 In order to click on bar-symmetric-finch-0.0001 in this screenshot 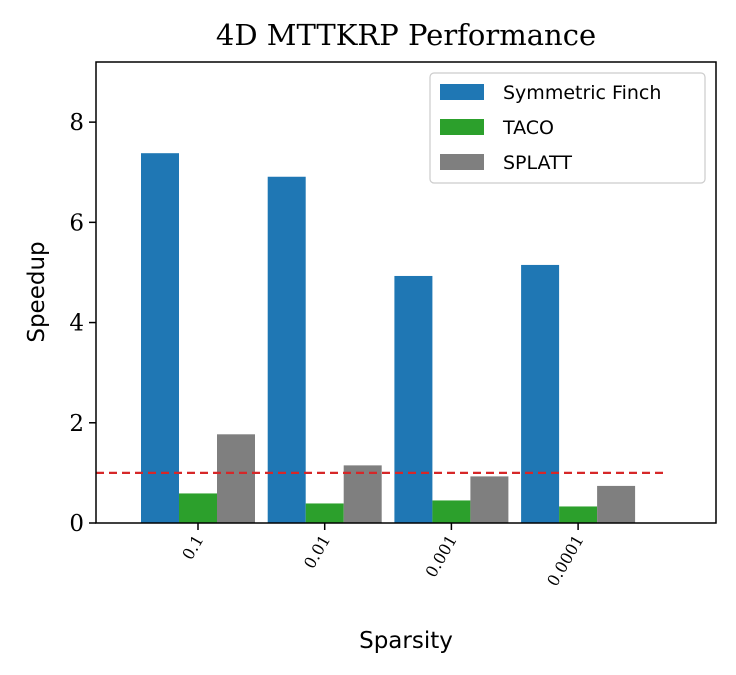, I will do `click(540, 393)`.